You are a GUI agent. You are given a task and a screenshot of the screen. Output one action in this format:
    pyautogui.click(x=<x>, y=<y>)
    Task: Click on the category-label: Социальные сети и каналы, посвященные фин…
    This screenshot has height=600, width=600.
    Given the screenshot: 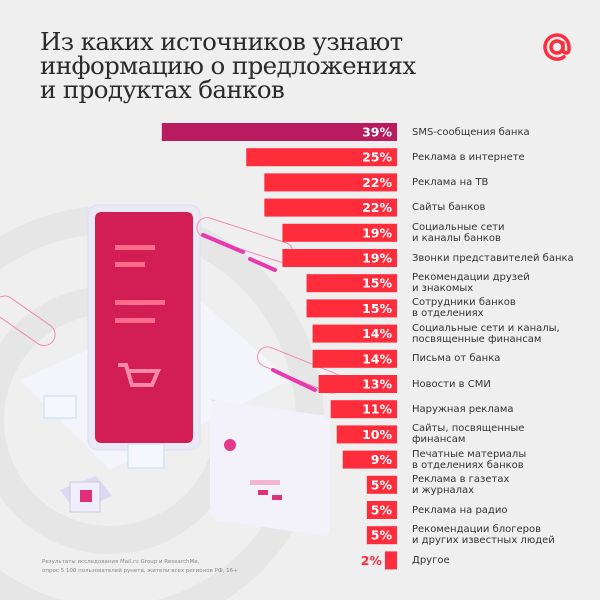 What is the action you would take?
    pyautogui.click(x=486, y=333)
    